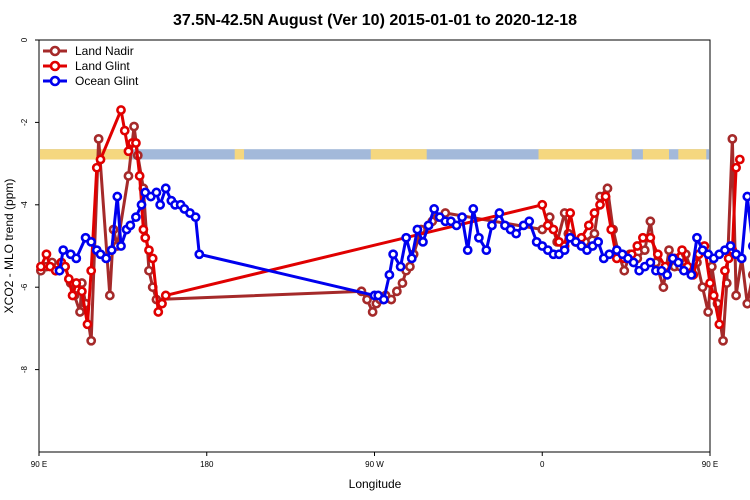  I want to click on legend-marker-land-glint, so click(55, 66).